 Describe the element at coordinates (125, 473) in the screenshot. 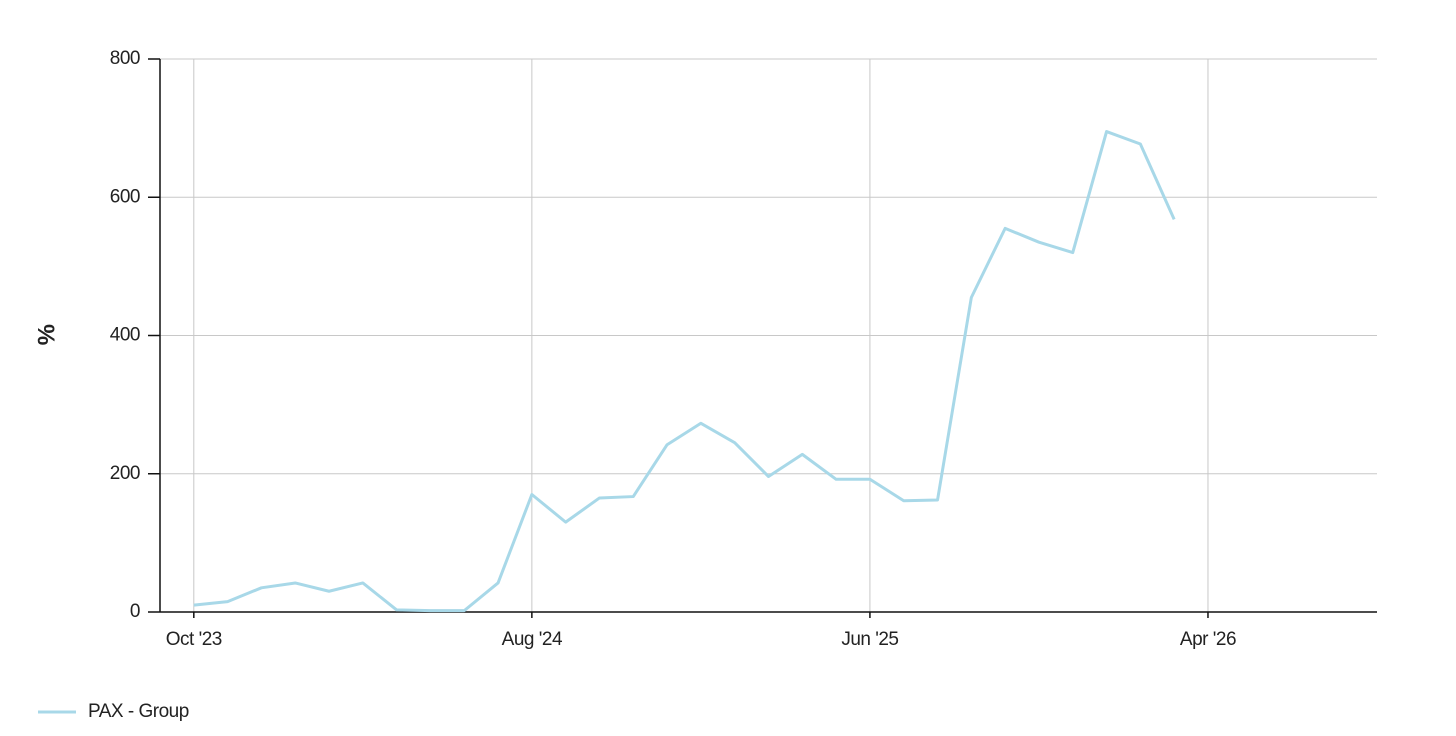

I see `y-tick-label: 200` at that location.